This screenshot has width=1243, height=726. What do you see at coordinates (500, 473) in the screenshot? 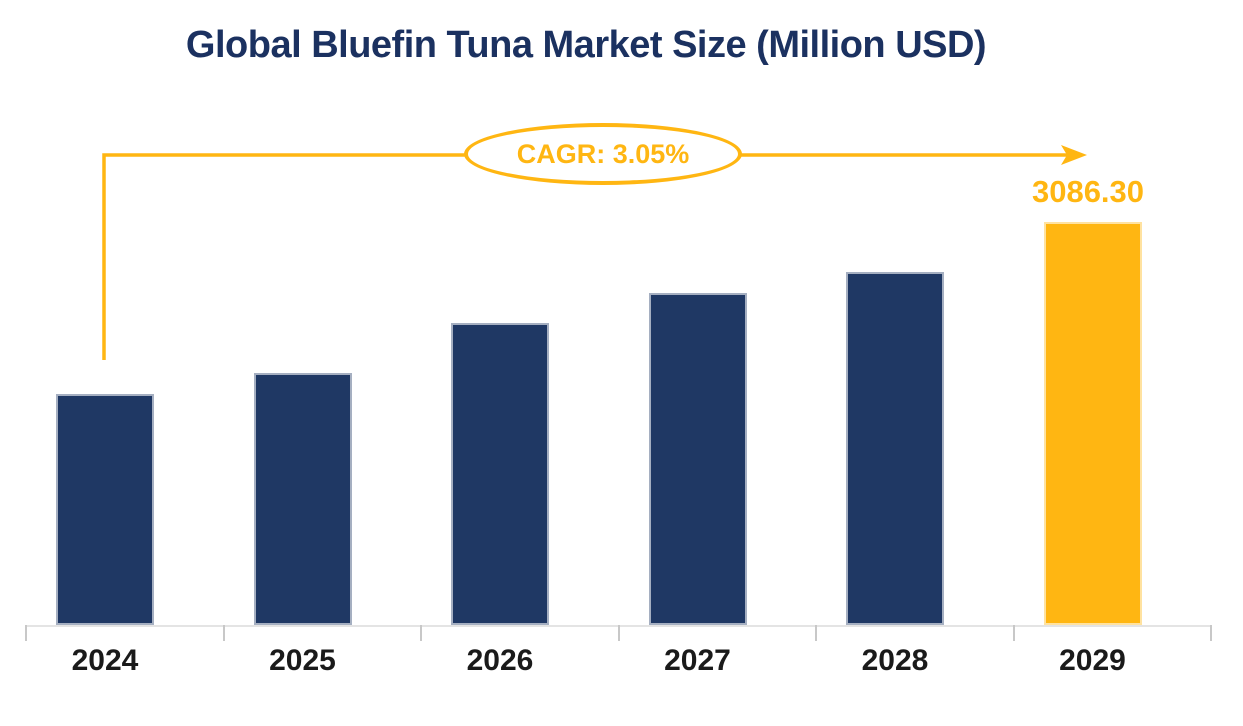
I see `bar-2026` at bounding box center [500, 473].